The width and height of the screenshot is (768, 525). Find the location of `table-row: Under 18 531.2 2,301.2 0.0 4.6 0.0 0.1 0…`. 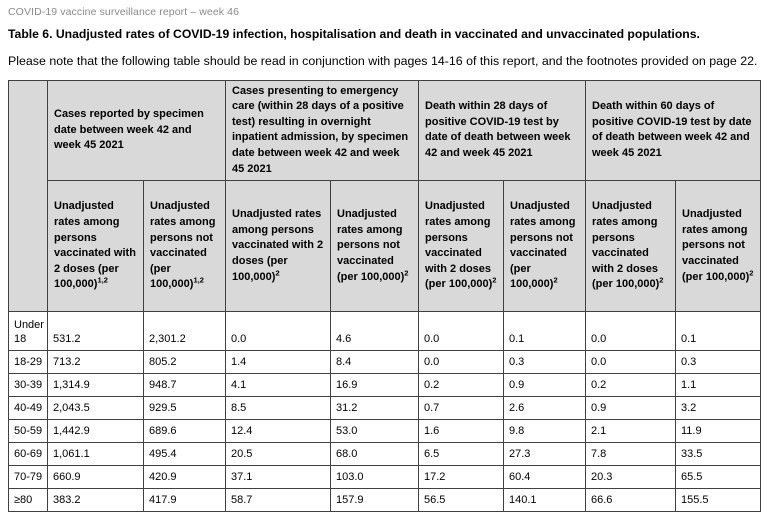

table-row: Under 18 531.2 2,301.2 0.0 4.6 0.0 0.1 0… is located at coordinates (384, 331).